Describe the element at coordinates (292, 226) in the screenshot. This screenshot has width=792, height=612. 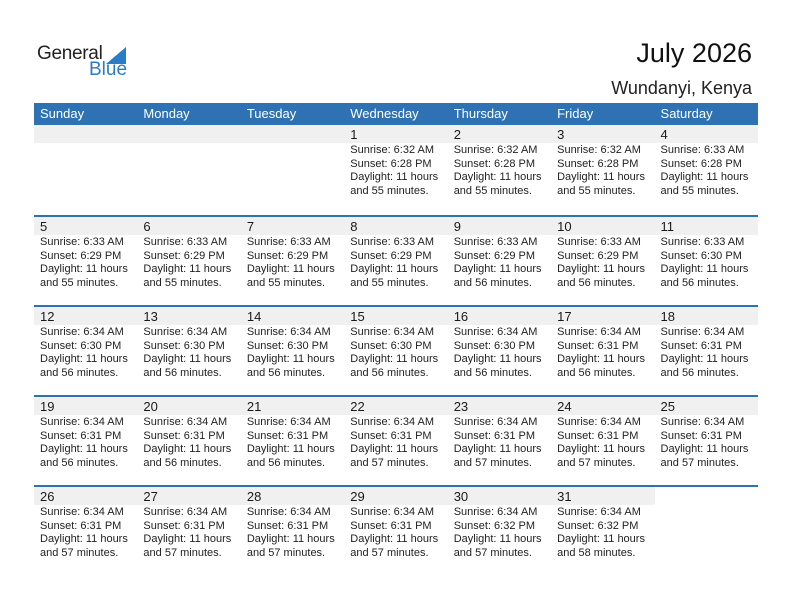
I see `day-number: 7` at that location.